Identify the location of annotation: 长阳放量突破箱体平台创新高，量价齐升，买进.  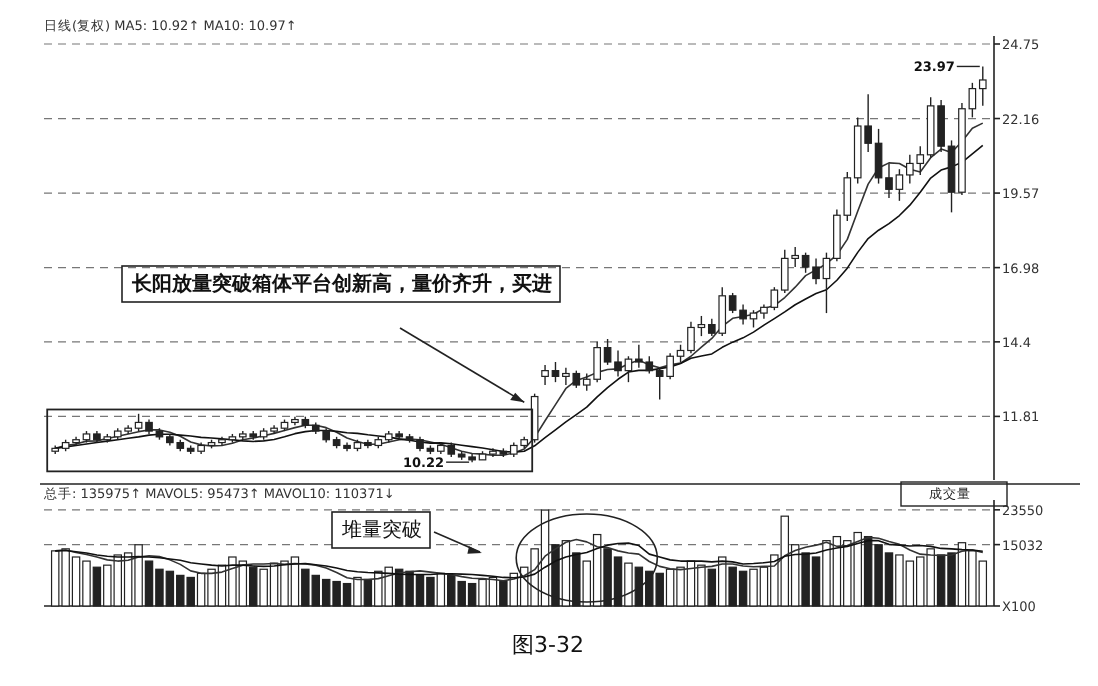
(341, 284).